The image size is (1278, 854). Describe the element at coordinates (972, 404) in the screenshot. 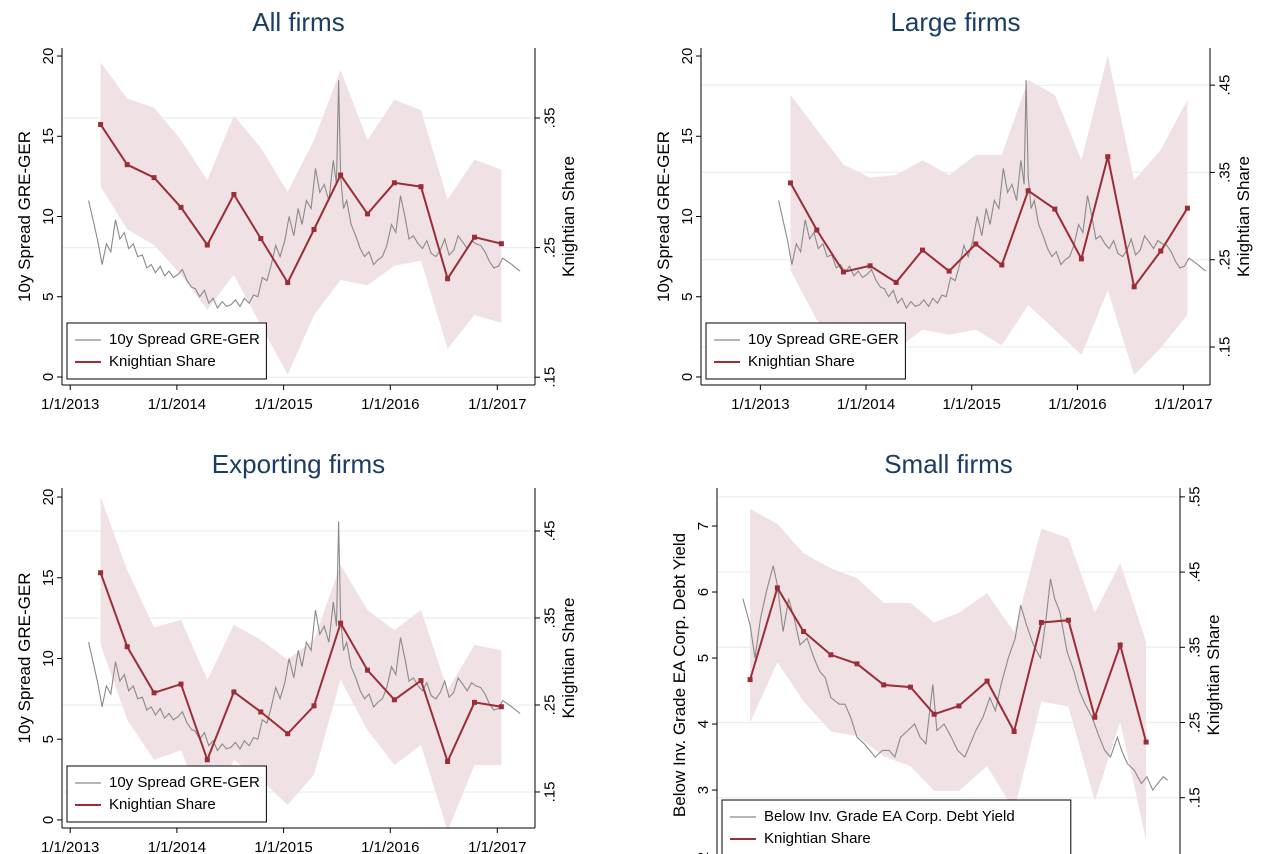

I see `x-tick-label: 1/1/2015` at that location.